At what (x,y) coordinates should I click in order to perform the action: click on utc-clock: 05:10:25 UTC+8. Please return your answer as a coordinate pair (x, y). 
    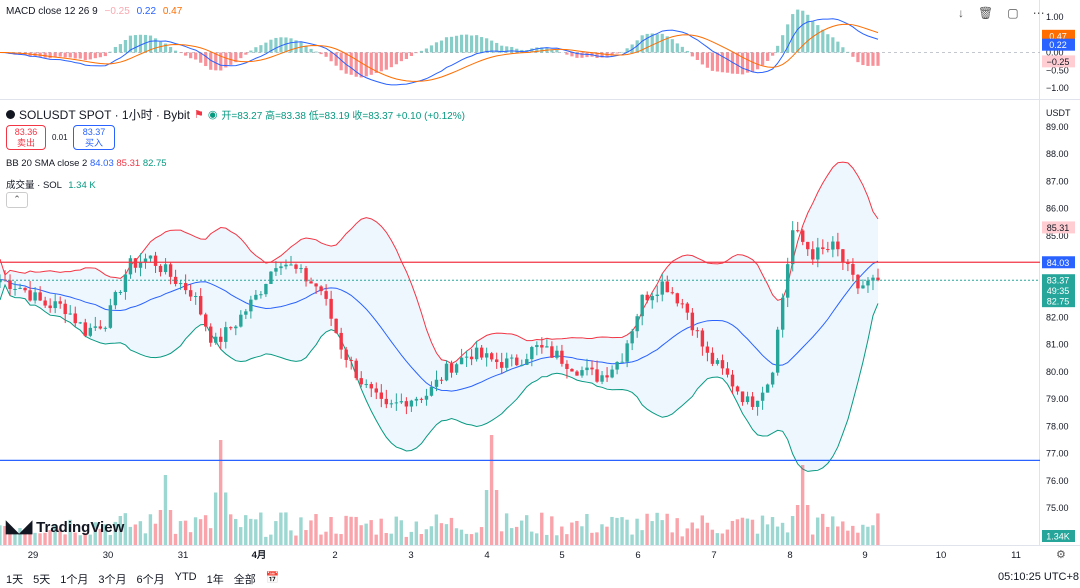
    Looking at the image, I should click on (1039, 577).